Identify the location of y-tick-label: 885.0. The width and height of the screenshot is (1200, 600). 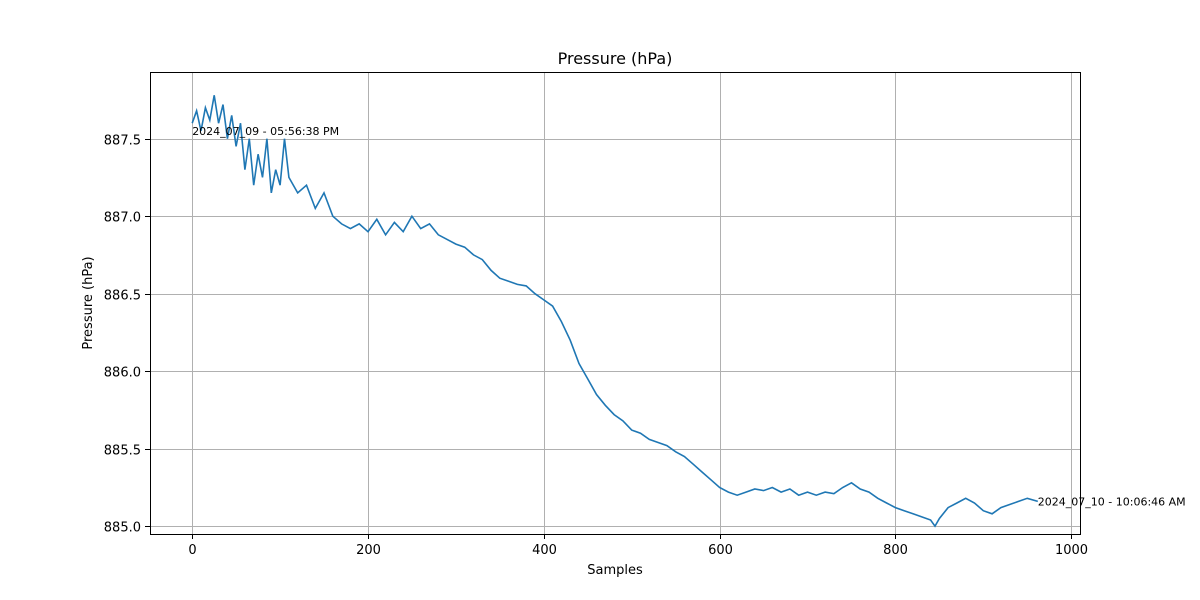
(122, 528).